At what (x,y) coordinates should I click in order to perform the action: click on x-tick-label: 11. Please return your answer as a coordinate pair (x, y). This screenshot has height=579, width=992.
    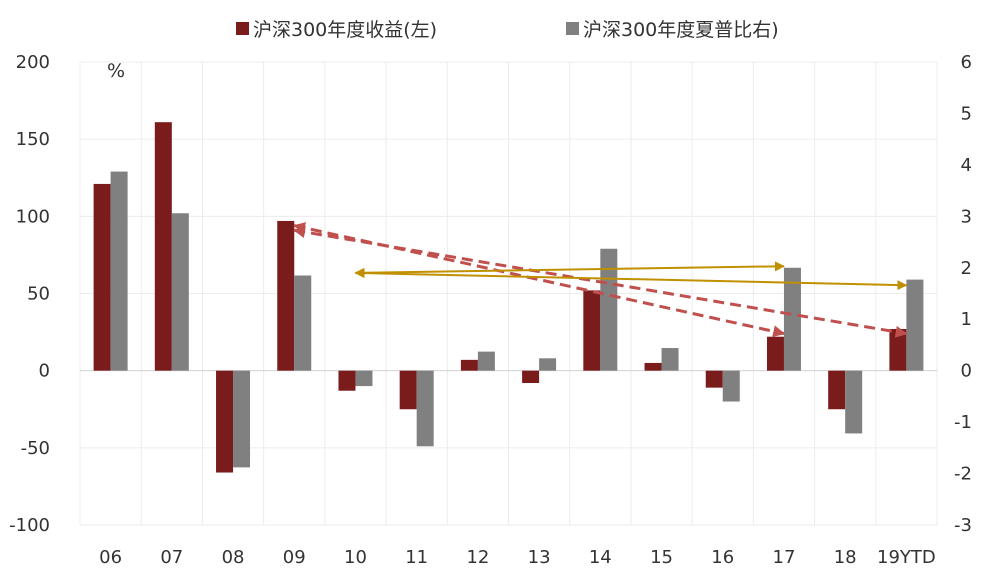
    Looking at the image, I should click on (416, 557).